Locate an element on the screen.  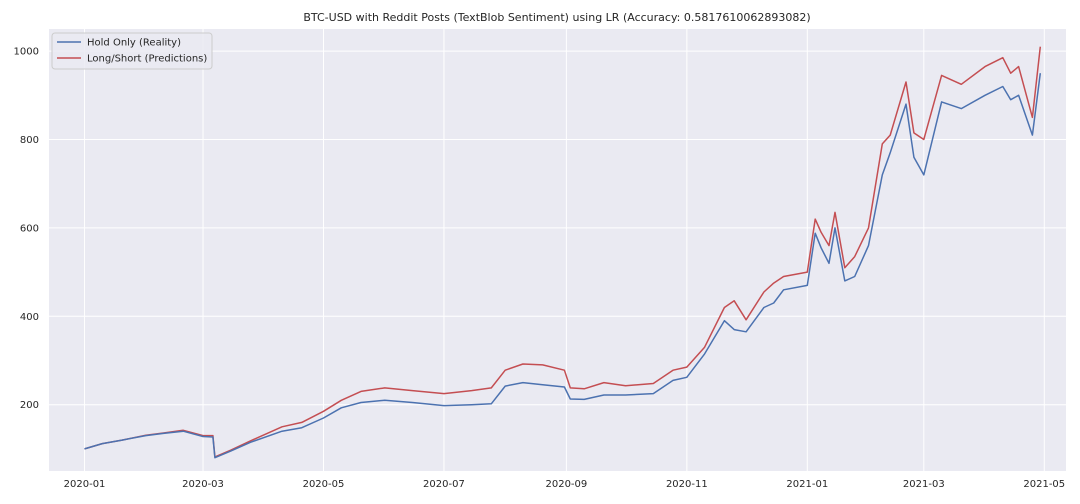
legend-label-long-short: Long/Short (Predictions) is located at coordinates (147, 59).